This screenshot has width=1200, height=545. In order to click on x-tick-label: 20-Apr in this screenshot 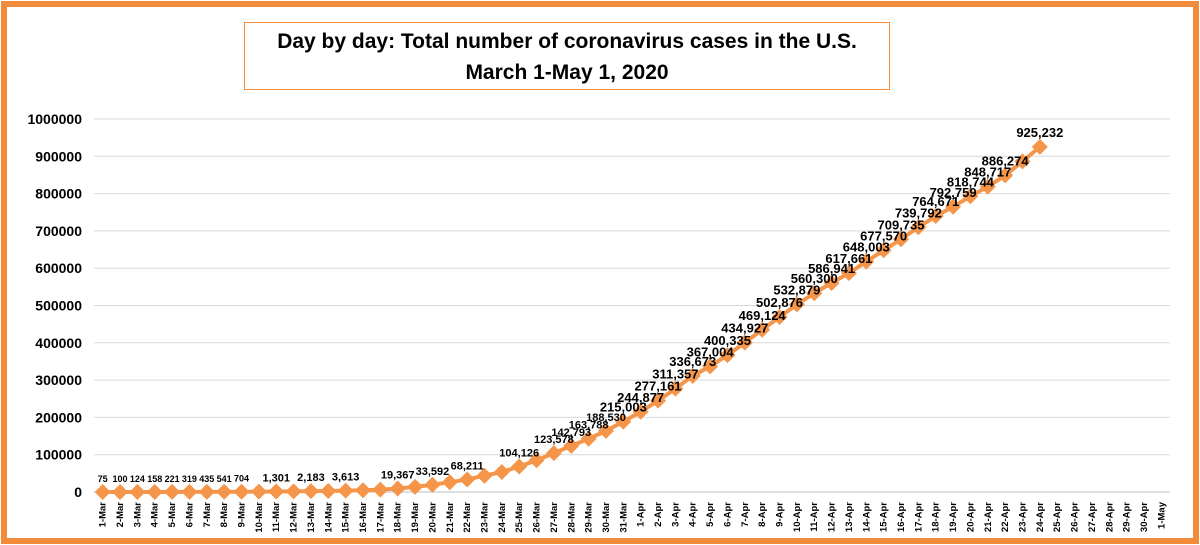, I will do `click(970, 517)`.